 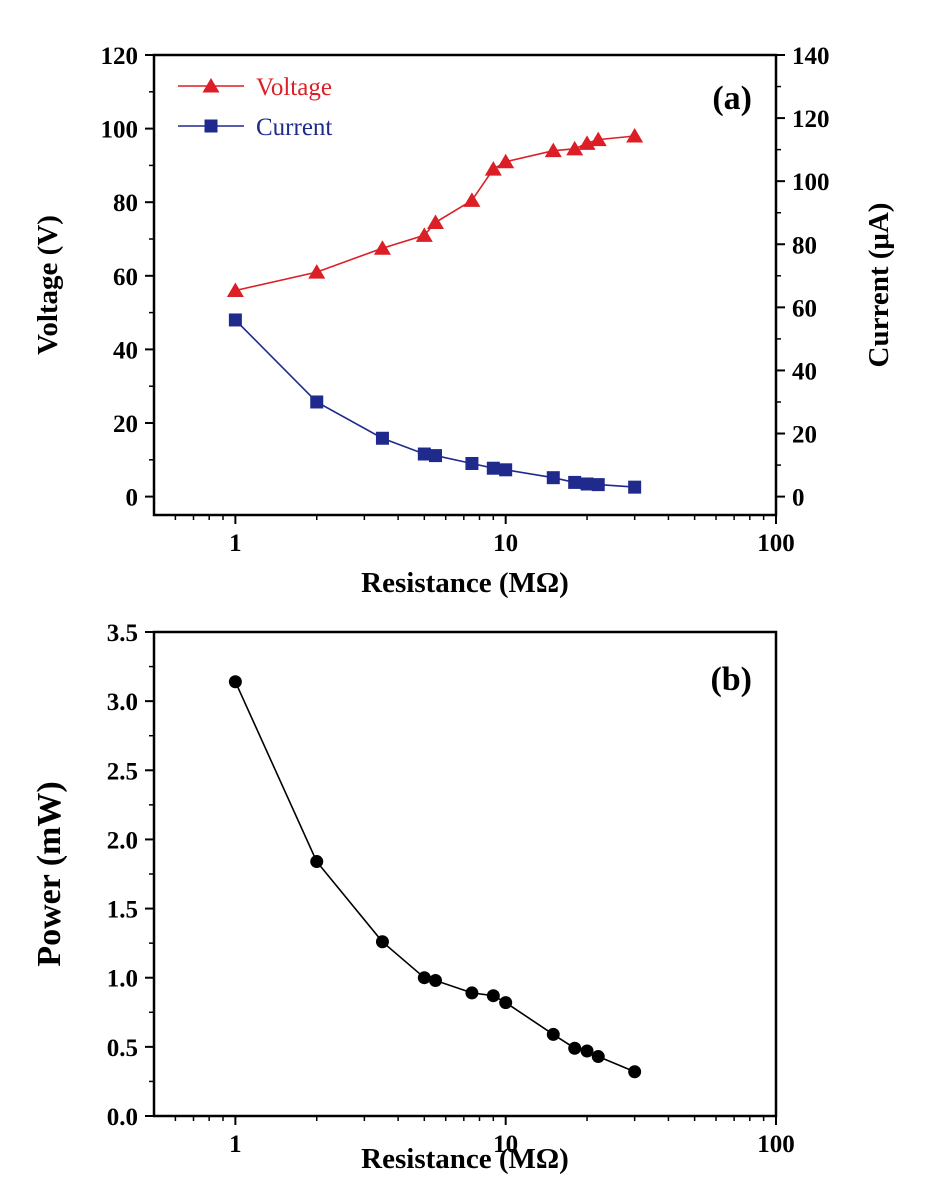 What do you see at coordinates (122, 1117) in the screenshot?
I see `y-tick-label-b: 0.0` at bounding box center [122, 1117].